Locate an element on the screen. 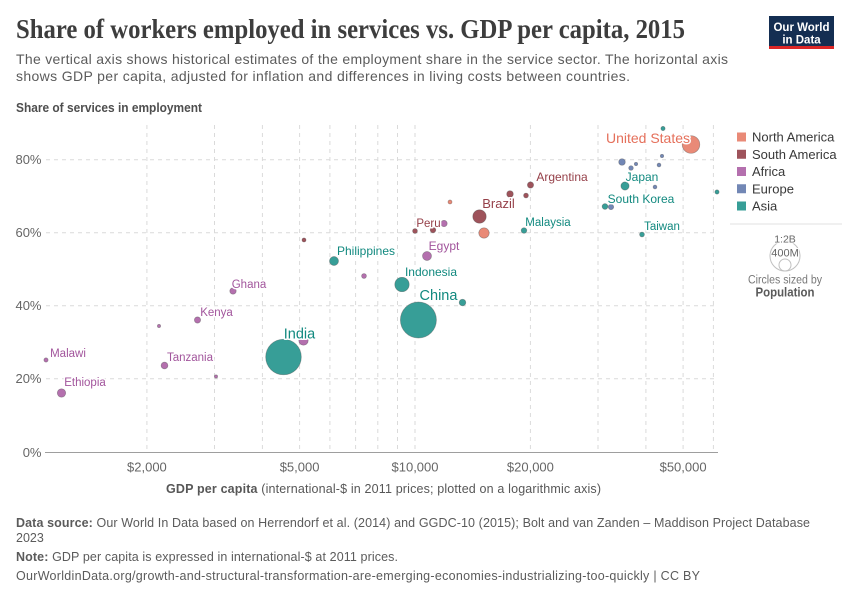  svg-text: United States is located at coordinates (648, 138).